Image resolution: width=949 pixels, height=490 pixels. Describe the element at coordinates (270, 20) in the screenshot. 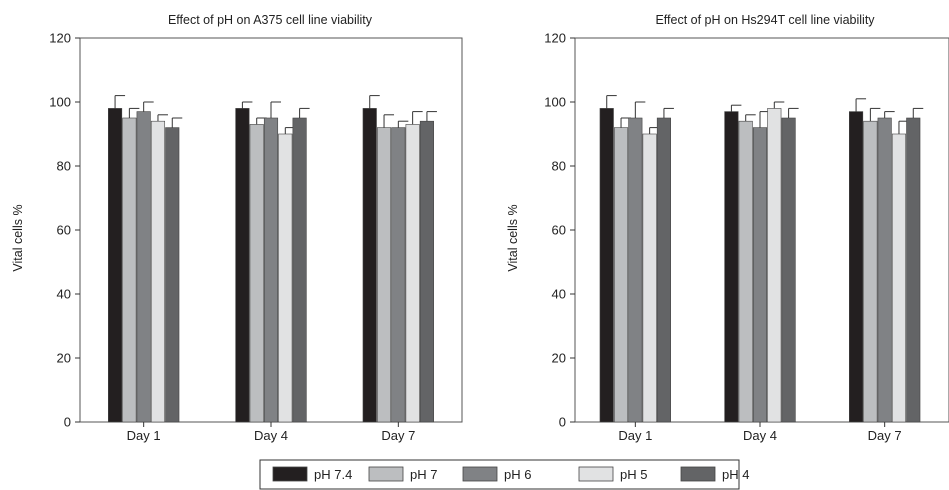

I see `chart-title: Effect of pH on A375 cell line viability` at that location.